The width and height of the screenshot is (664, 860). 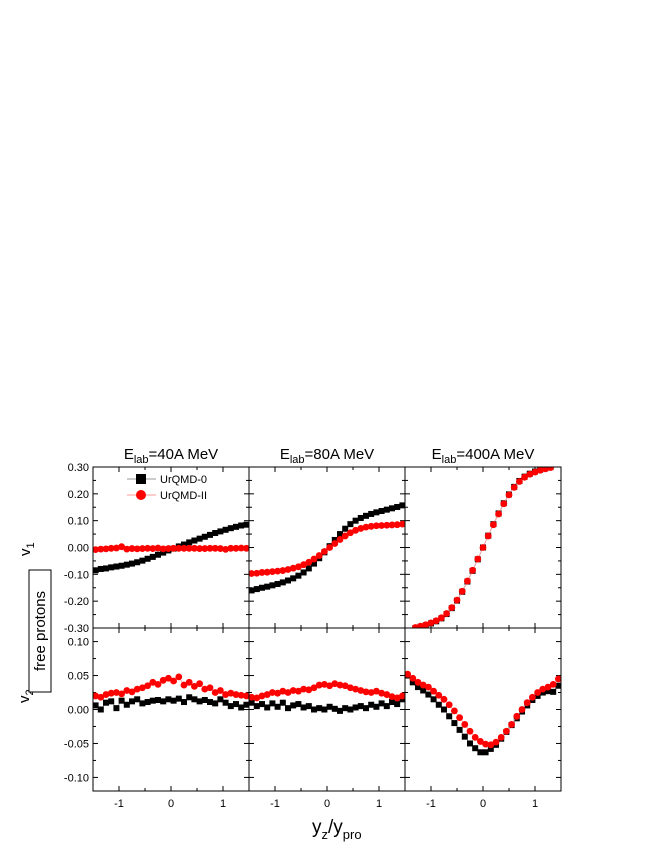 What do you see at coordinates (317, 827) in the screenshot?
I see `x-axis-label-main: y` at bounding box center [317, 827].